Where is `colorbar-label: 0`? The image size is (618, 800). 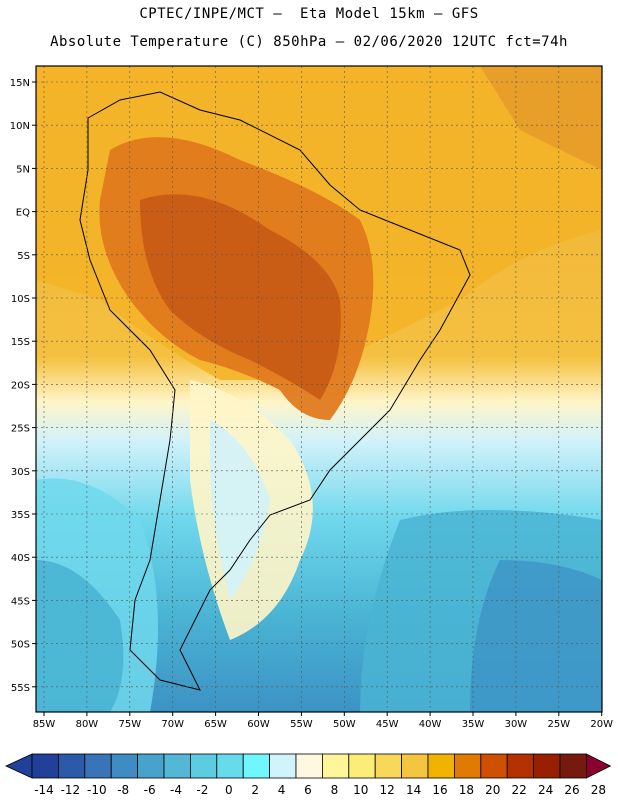 colorbar-label: 0 is located at coordinates (229, 790).